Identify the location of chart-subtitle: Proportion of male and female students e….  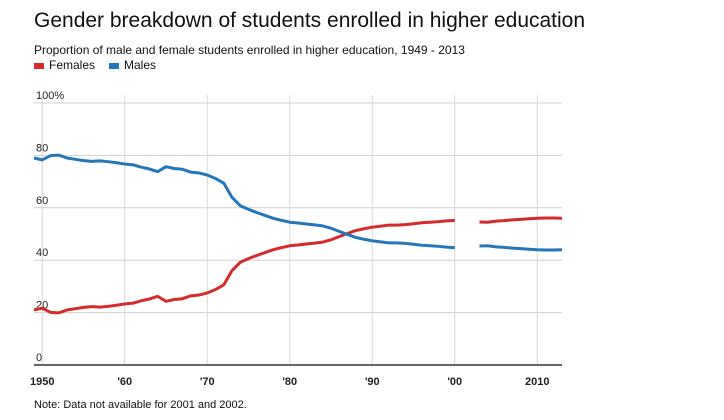
(249, 50).